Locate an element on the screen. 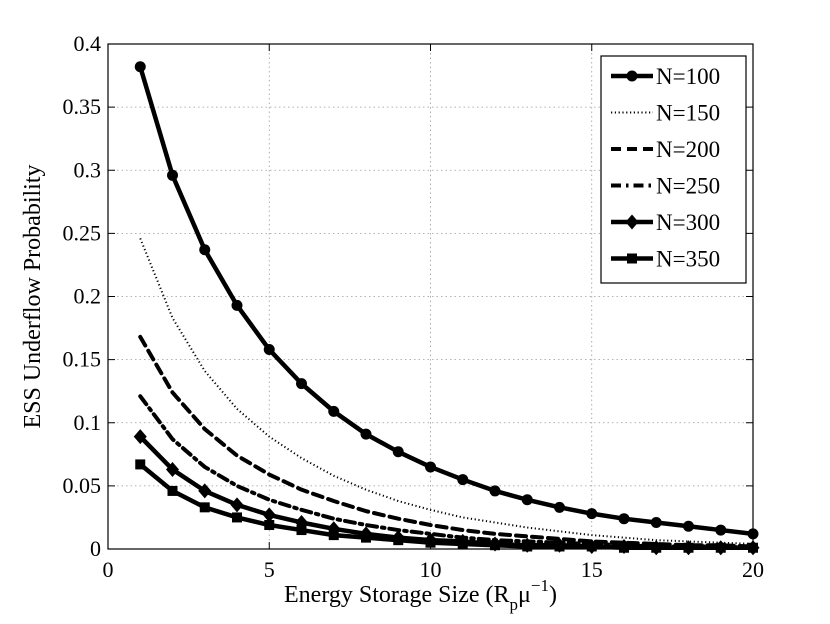  legend-entry-n-250: N=250 is located at coordinates (665, 186).